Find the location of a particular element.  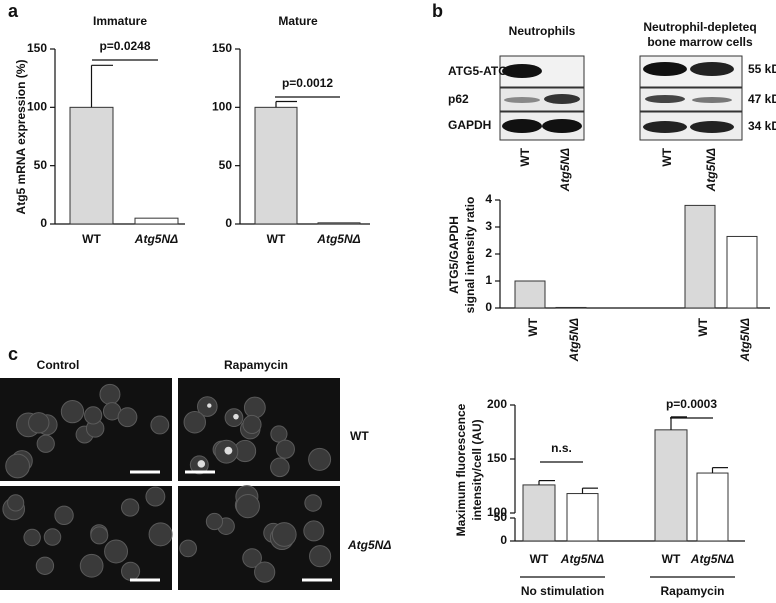

chart-title: Mature is located at coordinates (298, 21).